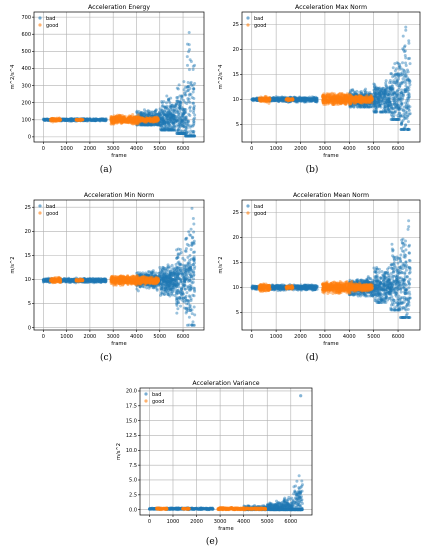 The width and height of the screenshot is (436, 550). I want to click on y-tick-label: 700, so click(26, 18).